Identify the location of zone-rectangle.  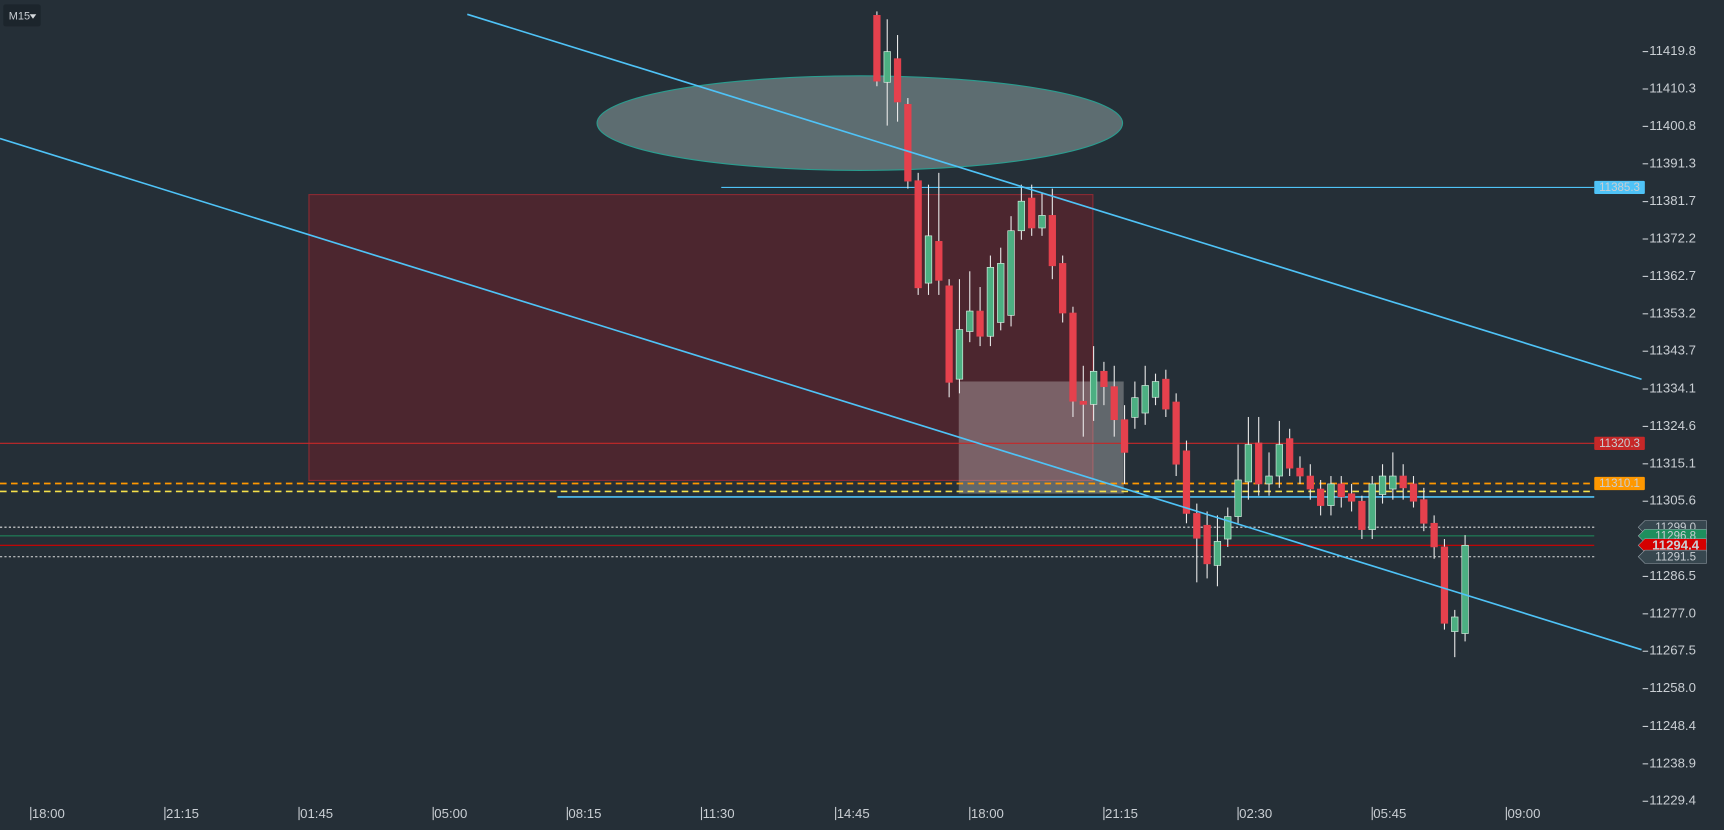
(1041, 437).